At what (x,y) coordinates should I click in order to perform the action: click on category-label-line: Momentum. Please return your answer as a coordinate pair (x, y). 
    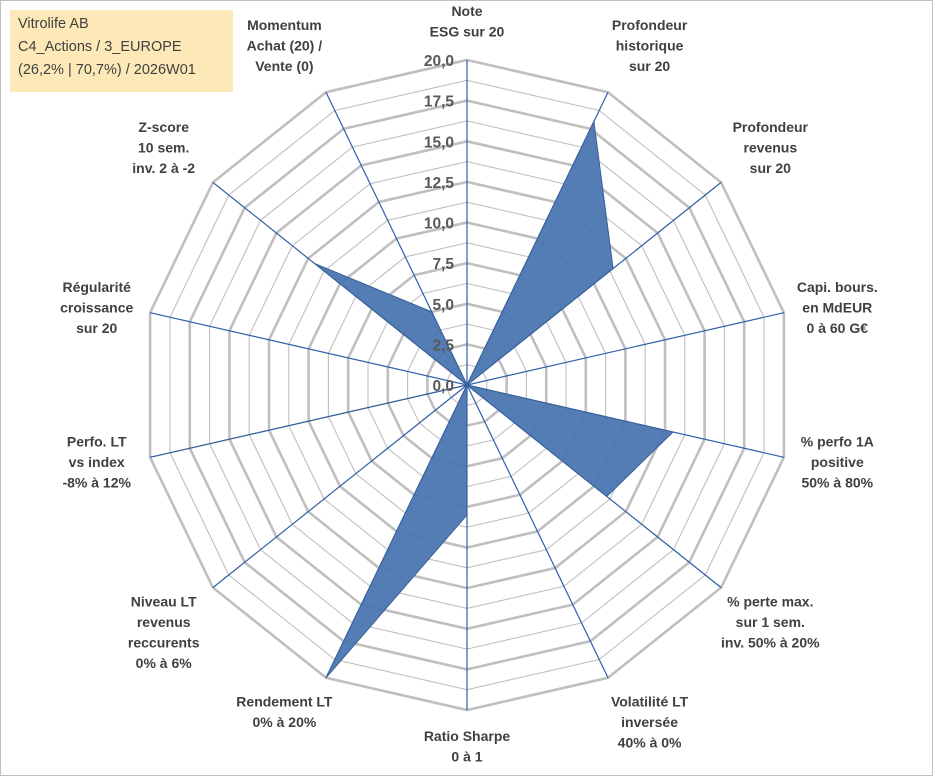
    Looking at the image, I should click on (284, 25).